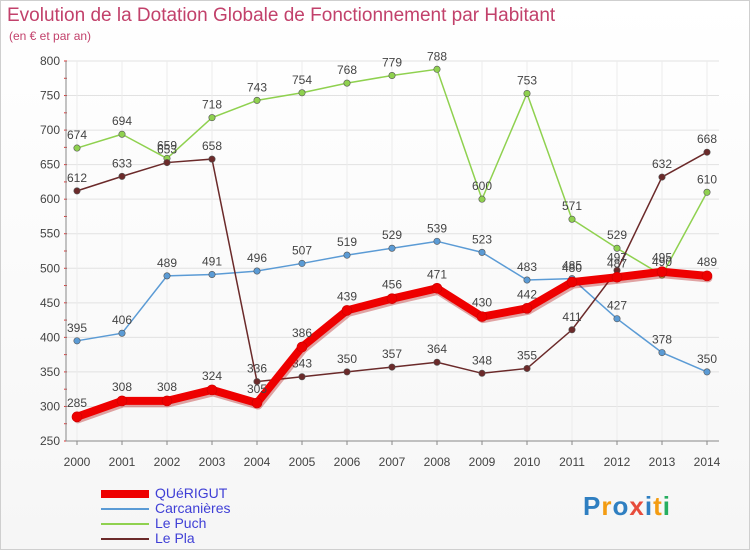 The width and height of the screenshot is (750, 550). Describe the element at coordinates (50, 130) in the screenshot. I see `y-tick-label: 700` at that location.